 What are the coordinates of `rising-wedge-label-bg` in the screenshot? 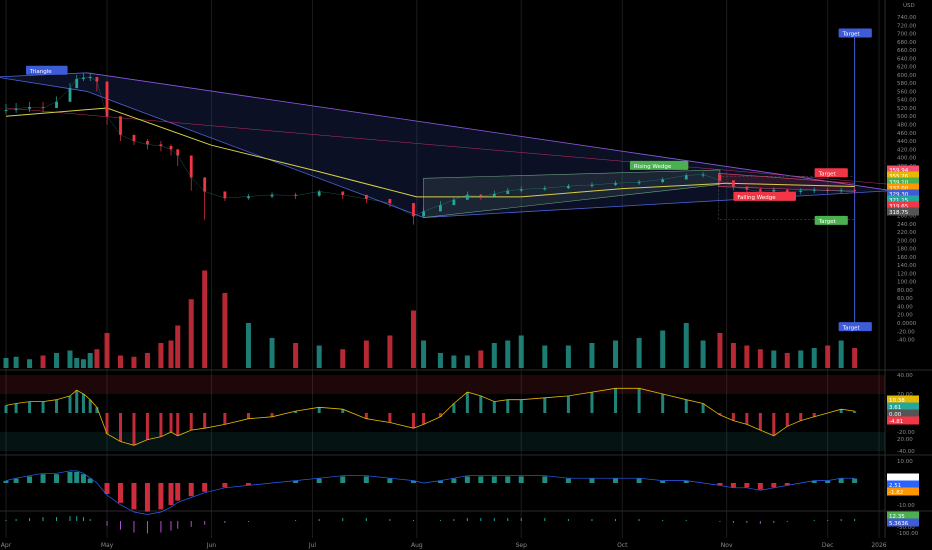 It's located at (659, 165).